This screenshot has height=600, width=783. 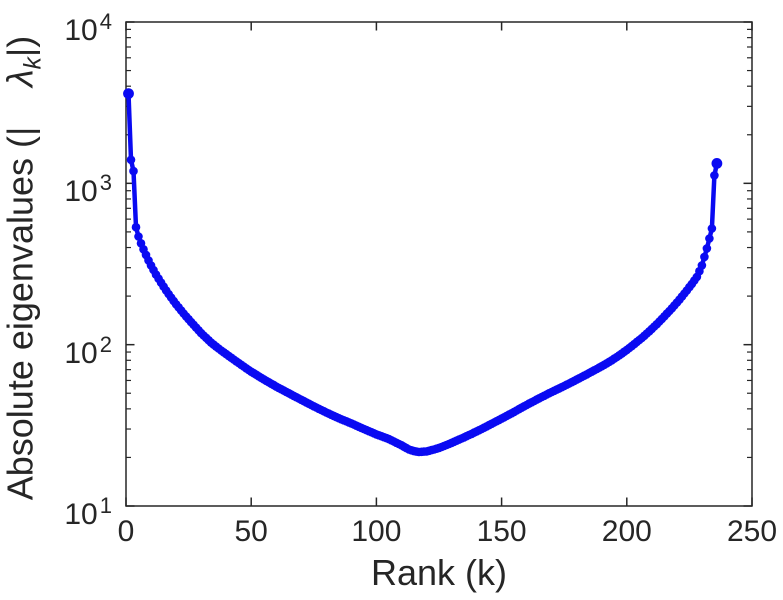 What do you see at coordinates (105, 21) in the screenshot?
I see `y-tick-exponent: 4` at bounding box center [105, 21].